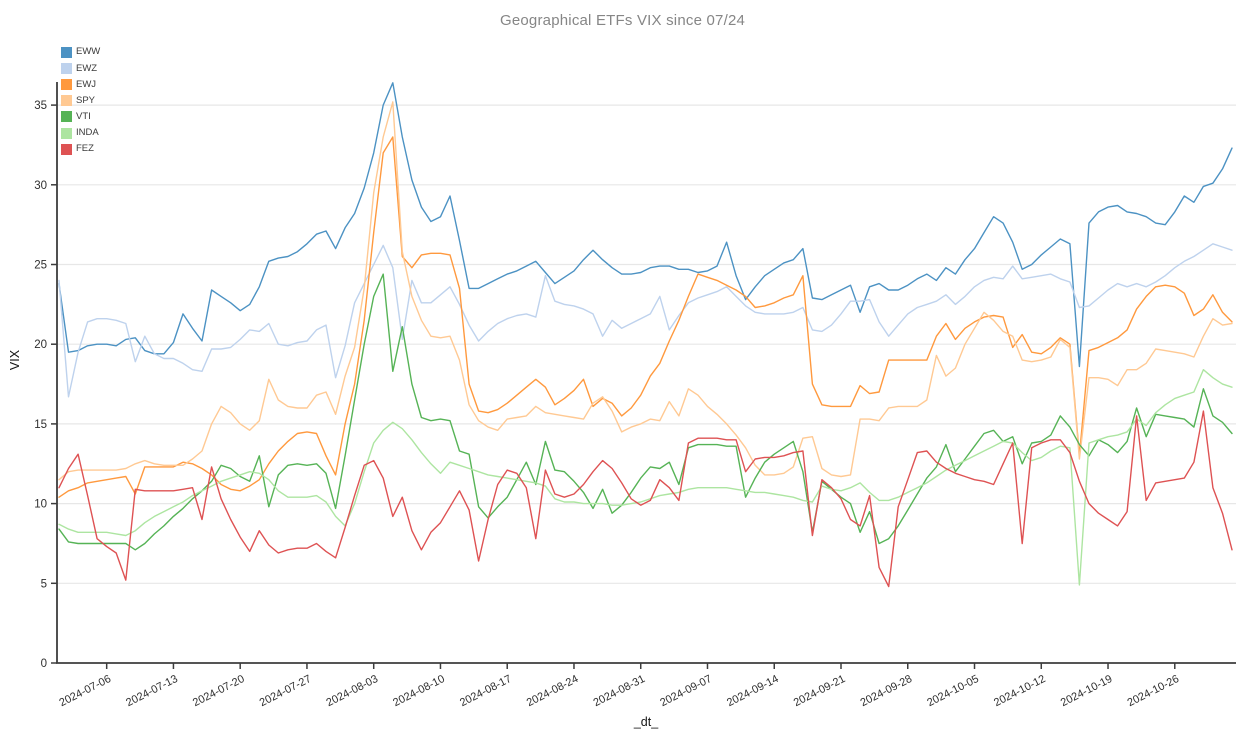  I want to click on legend-label: FEZ, so click(85, 149).